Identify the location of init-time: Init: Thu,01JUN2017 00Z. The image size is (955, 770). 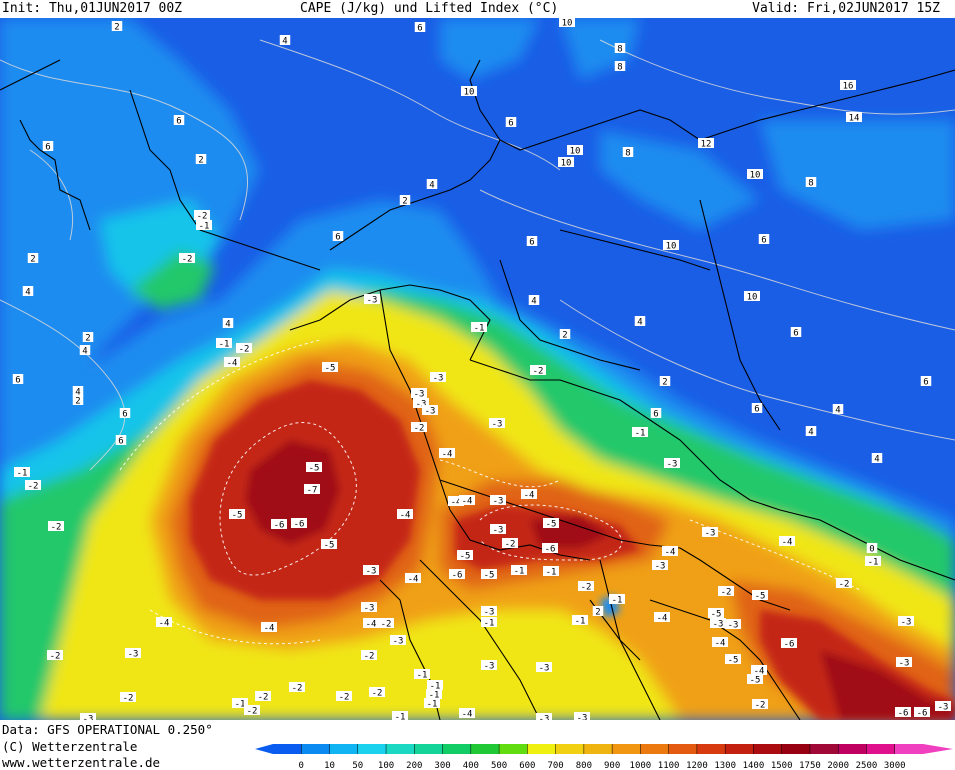
(92, 8).